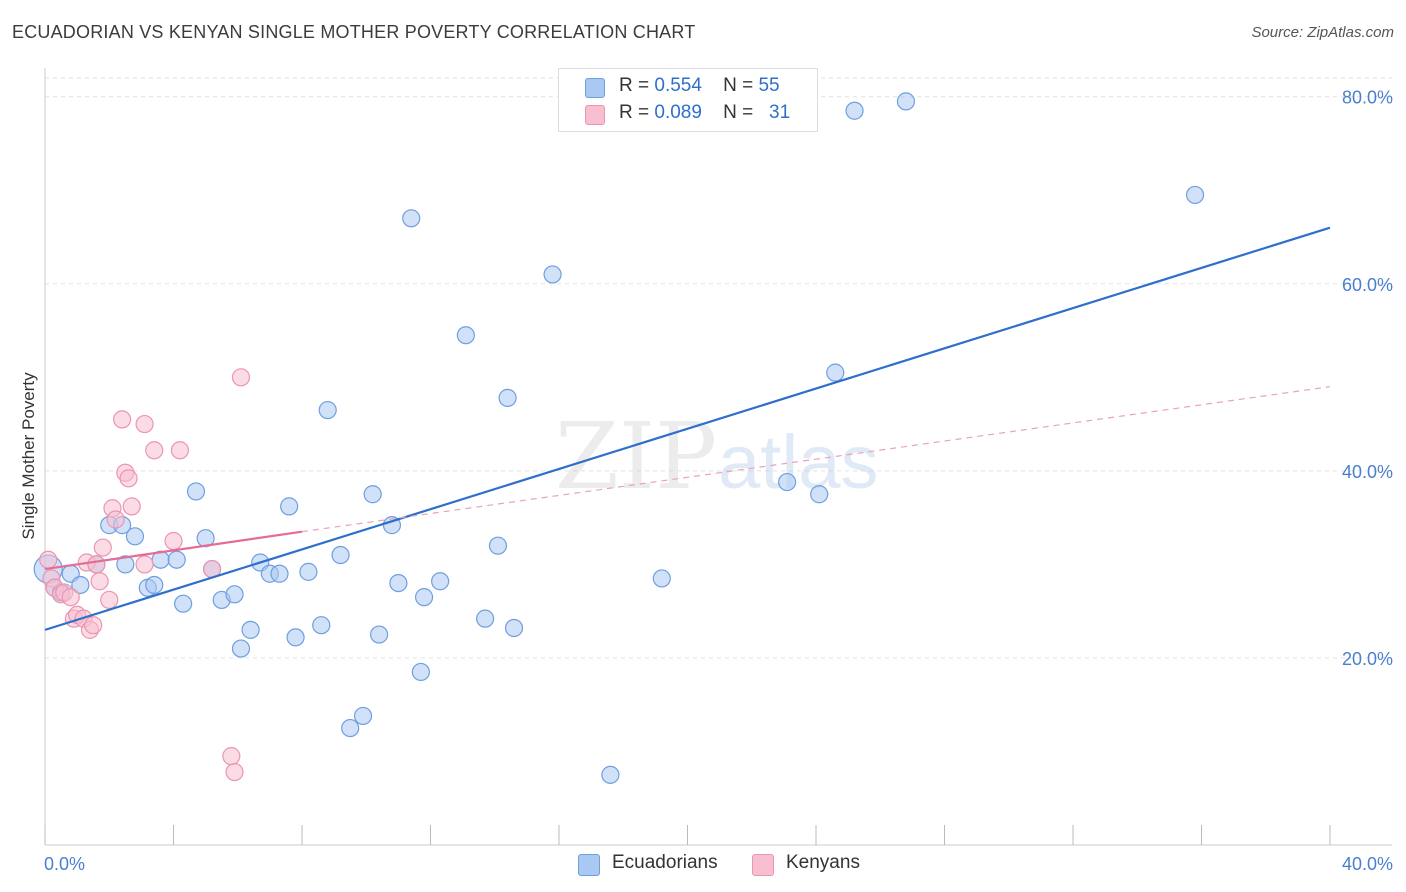  What do you see at coordinates (688, 100) in the screenshot?
I see `correlation-legend: R = 0.554 N = 55 R = 0.089 N = 31` at bounding box center [688, 100].